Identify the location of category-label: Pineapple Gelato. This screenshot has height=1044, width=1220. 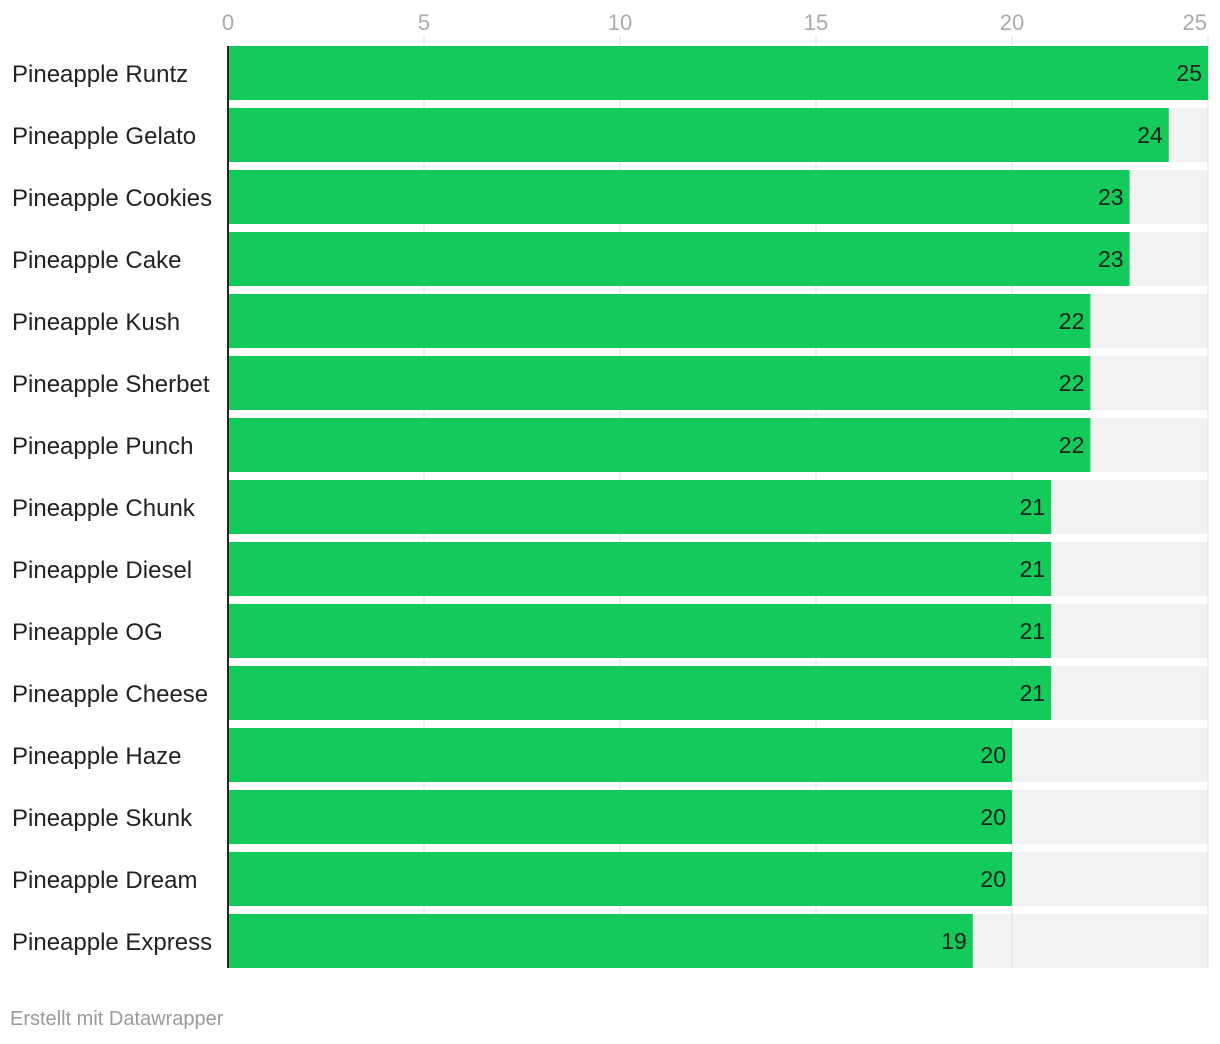
(104, 136).